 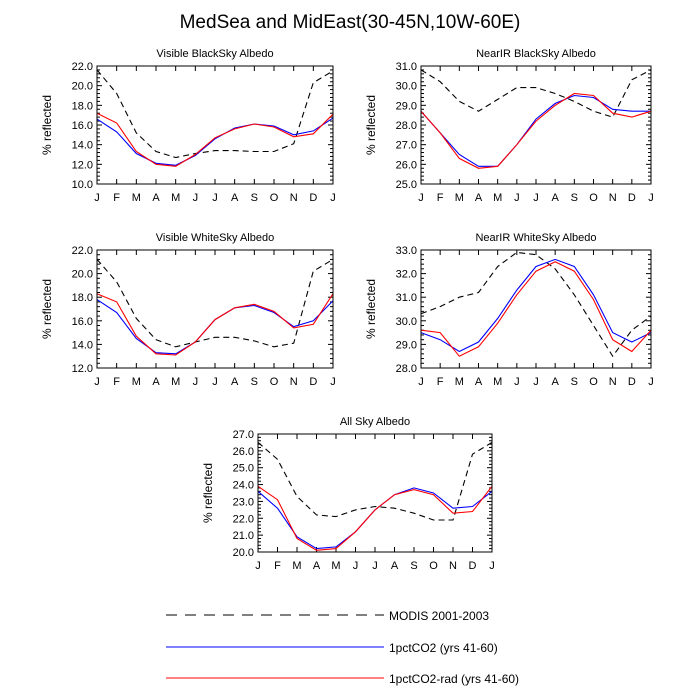 What do you see at coordinates (82, 298) in the screenshot?
I see `y-tick-label: 18.0` at bounding box center [82, 298].